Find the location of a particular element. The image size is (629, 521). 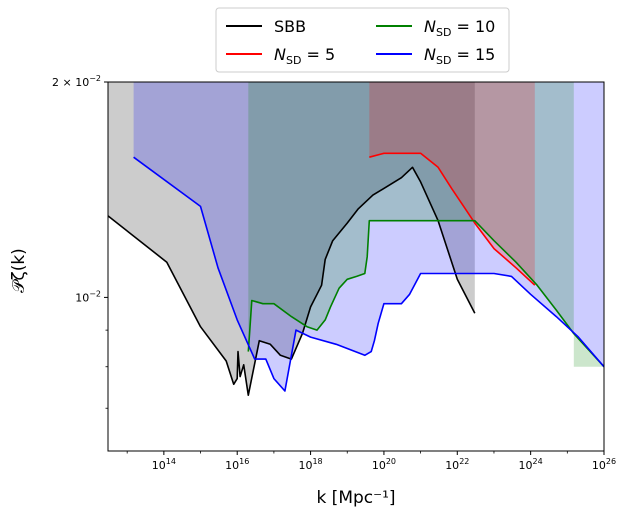

x-tick-label: 1018 is located at coordinates (310, 464).